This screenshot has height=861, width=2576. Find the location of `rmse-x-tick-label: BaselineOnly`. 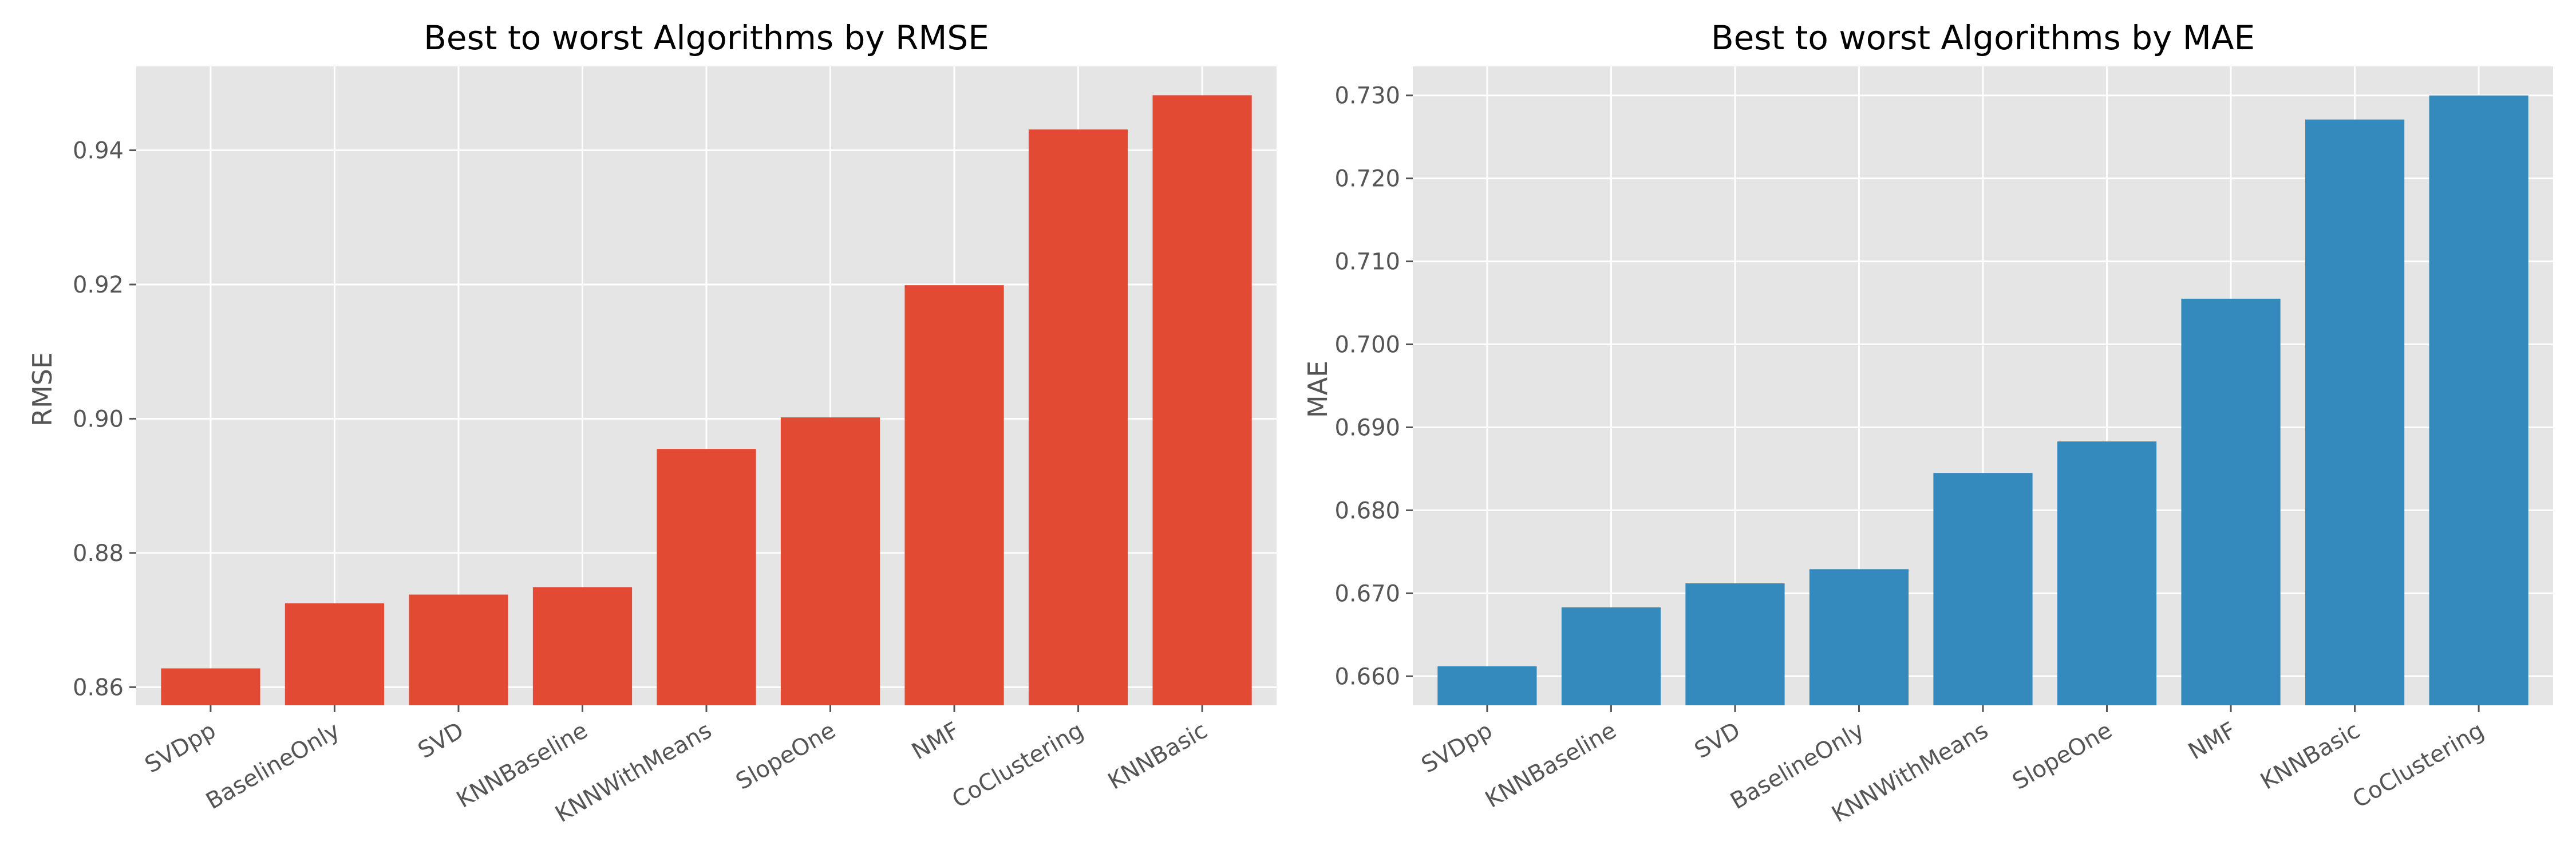

rmse-x-tick-label: BaselineOnly is located at coordinates (273, 766).